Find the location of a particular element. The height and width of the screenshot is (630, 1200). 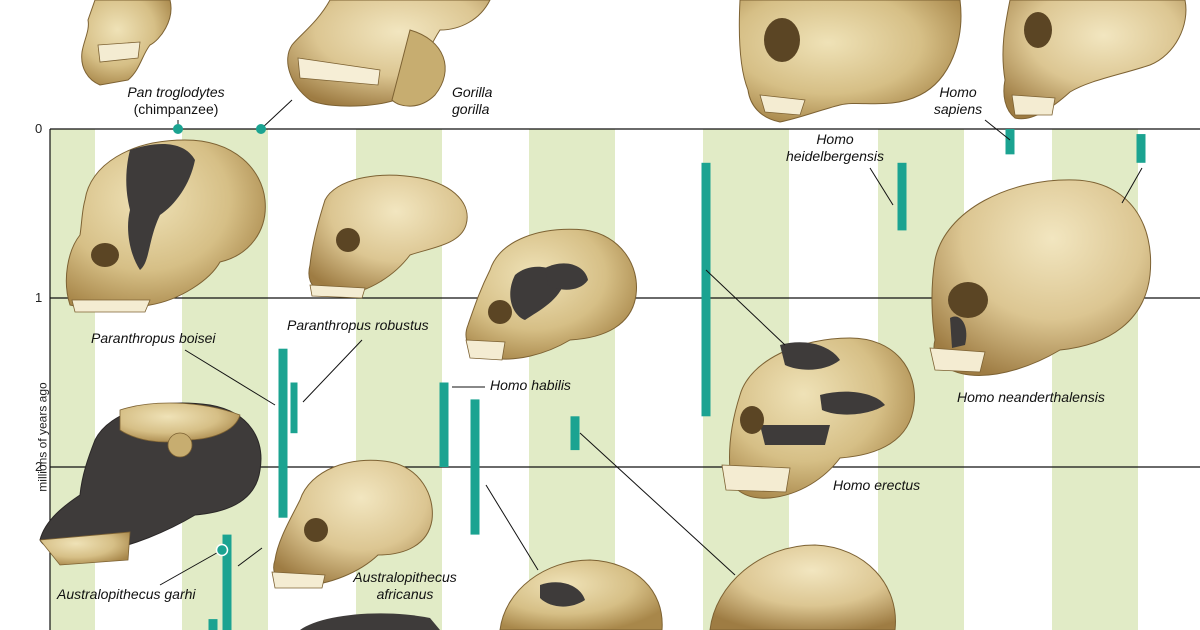

label-line: Australopithecus is located at coordinates (405, 577).